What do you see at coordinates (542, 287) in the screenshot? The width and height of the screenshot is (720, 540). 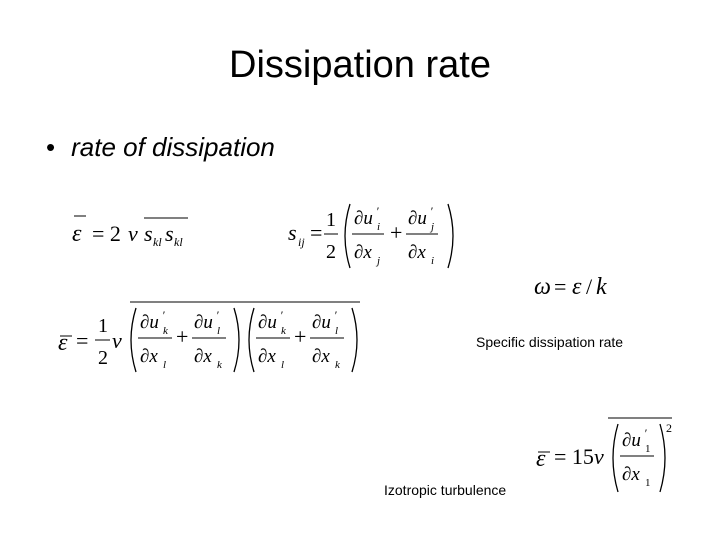 I see `svg-text: ω` at bounding box center [542, 287].